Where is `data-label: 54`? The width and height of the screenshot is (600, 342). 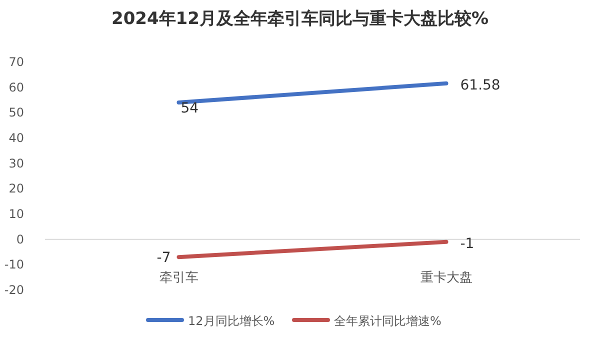 data-label: 54 is located at coordinates (189, 108).